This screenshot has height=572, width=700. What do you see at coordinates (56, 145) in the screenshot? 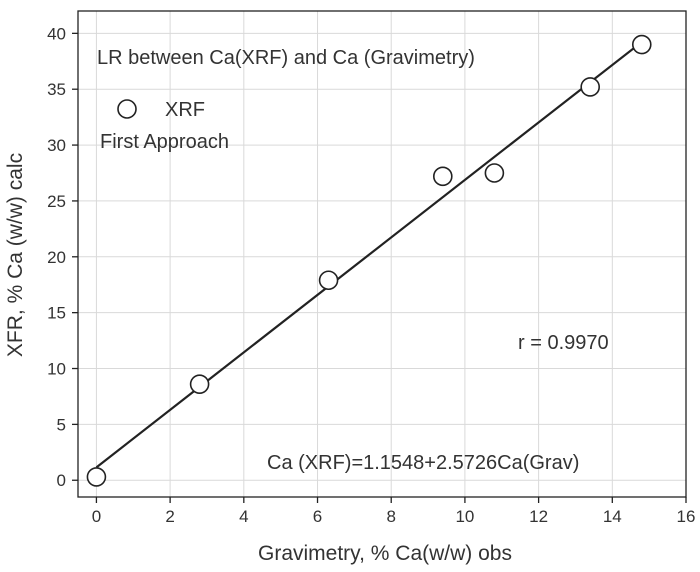
I see `y-tick-label: 30` at bounding box center [56, 145].